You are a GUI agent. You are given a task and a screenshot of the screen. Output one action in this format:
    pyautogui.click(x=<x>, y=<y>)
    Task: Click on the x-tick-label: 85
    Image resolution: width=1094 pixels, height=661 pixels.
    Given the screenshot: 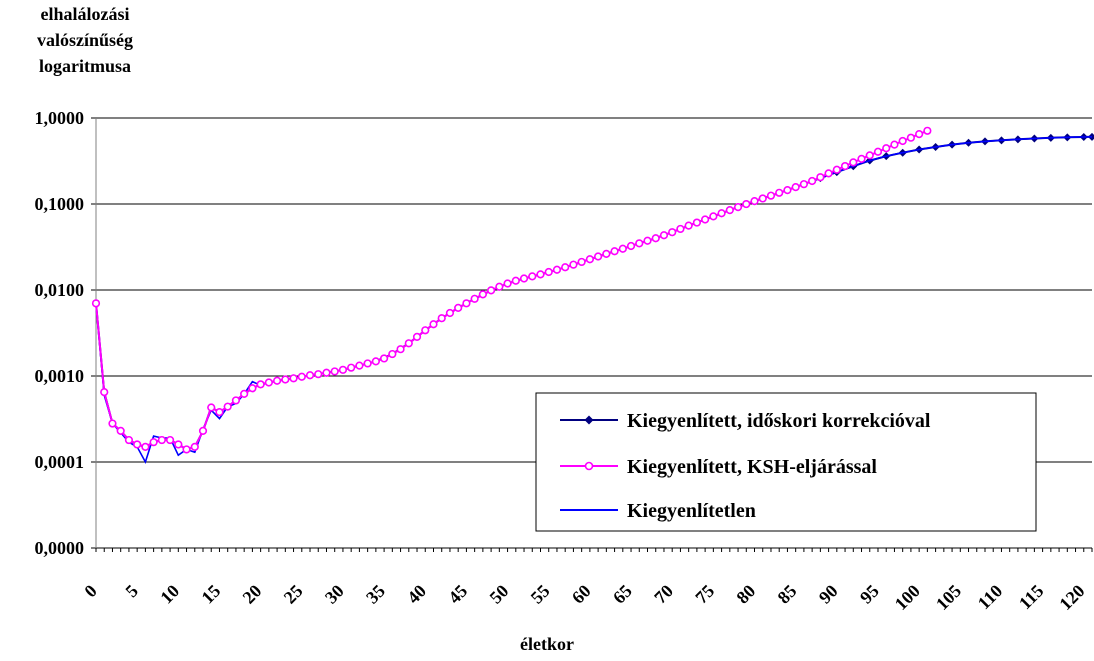 What is the action you would take?
    pyautogui.click(x=787, y=594)
    